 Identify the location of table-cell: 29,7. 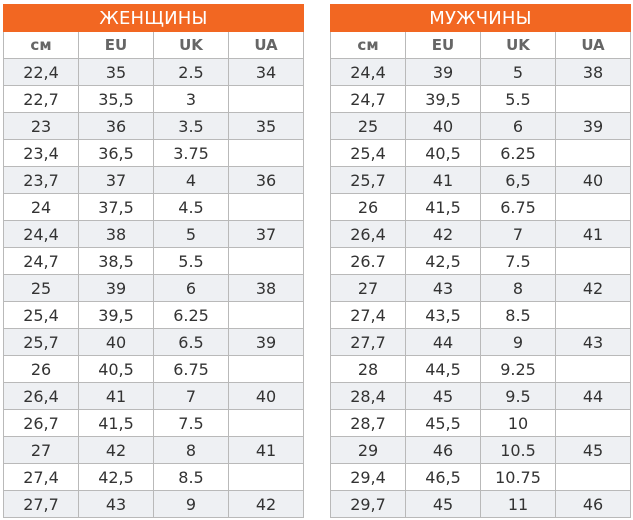
(368, 504).